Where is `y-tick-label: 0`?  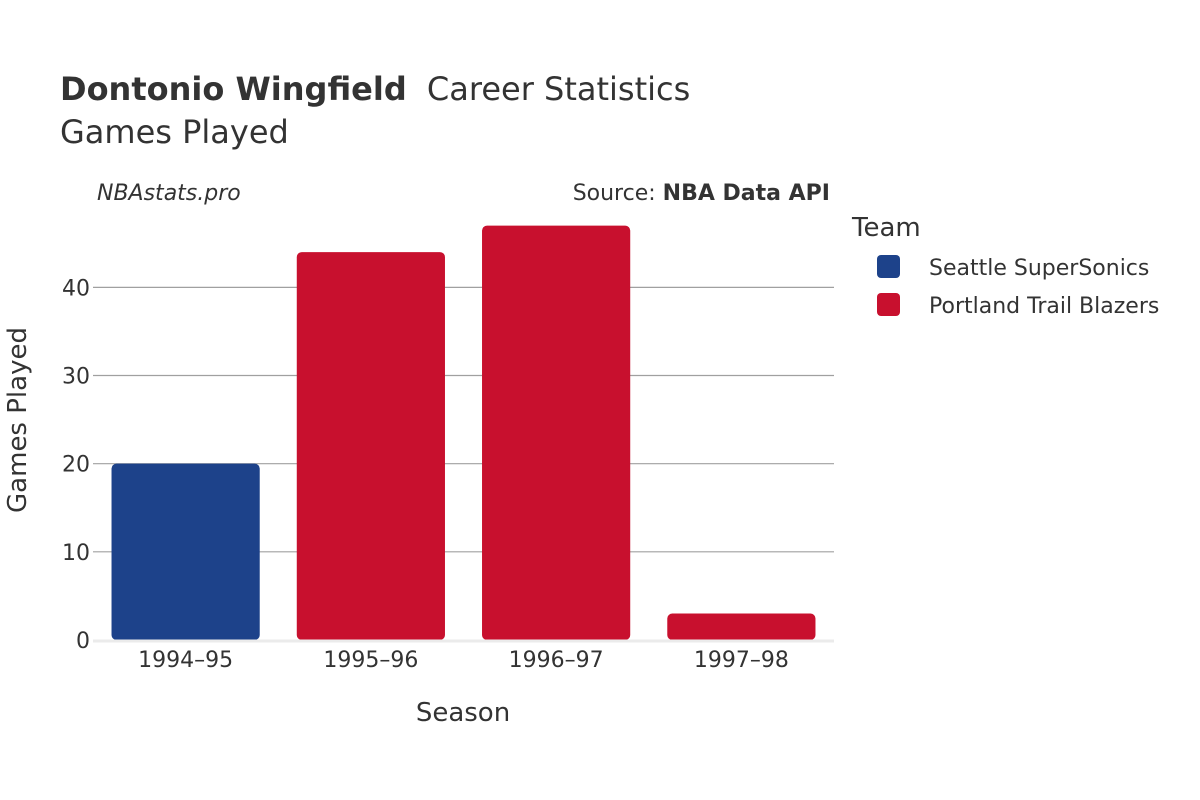 y-tick-label: 0 is located at coordinates (83, 641).